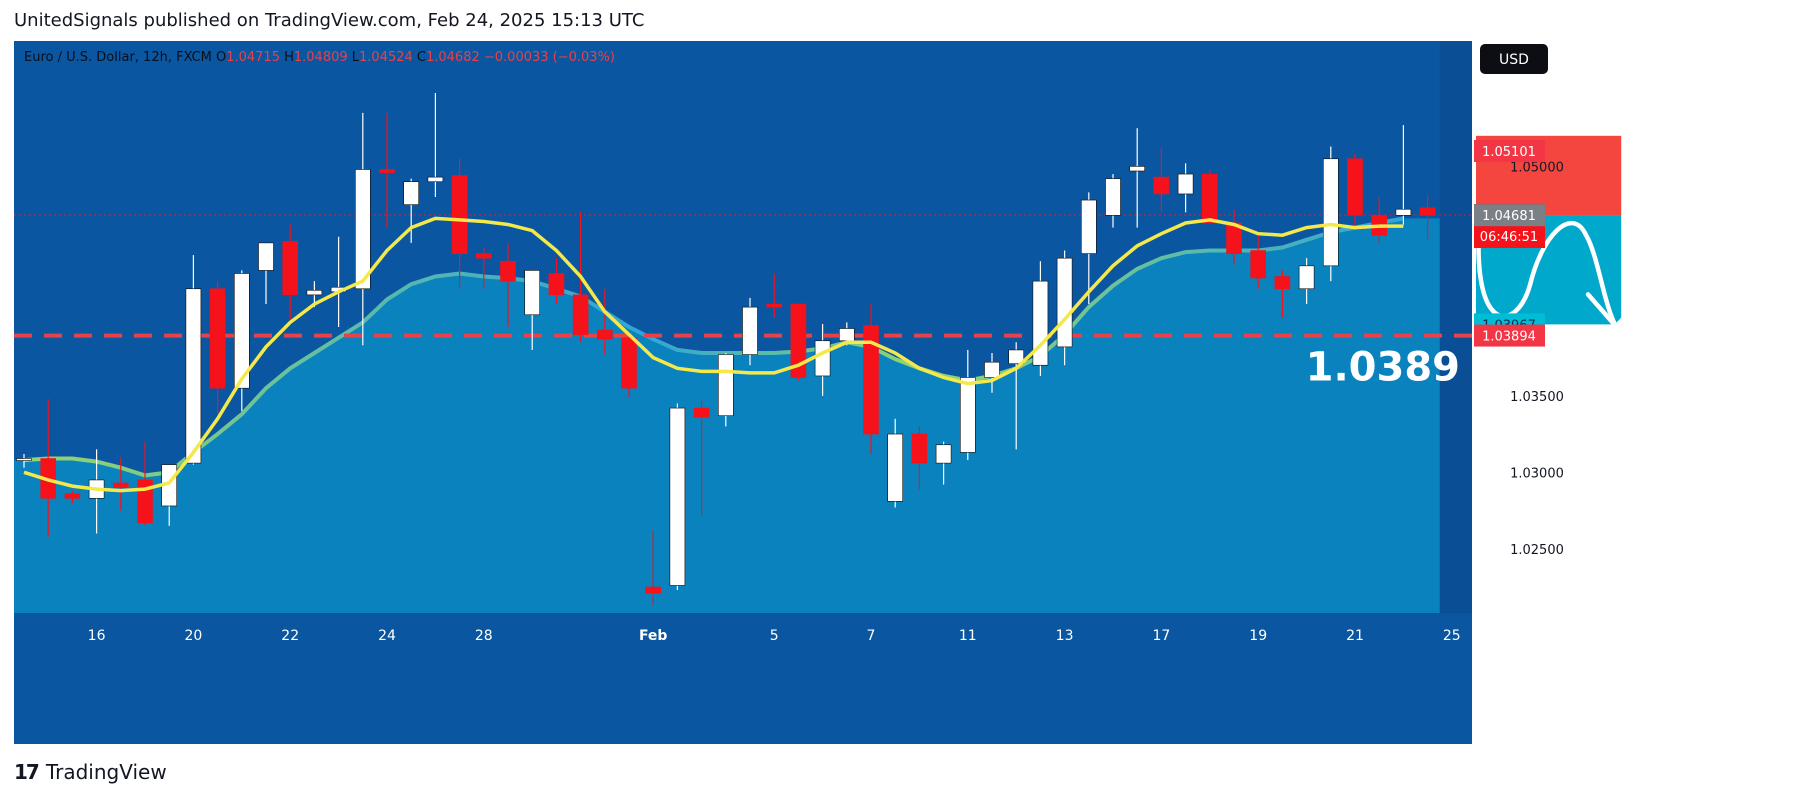 The height and width of the screenshot is (798, 1793). I want to click on bar-countdown-text: 06:46:51, so click(1509, 237).